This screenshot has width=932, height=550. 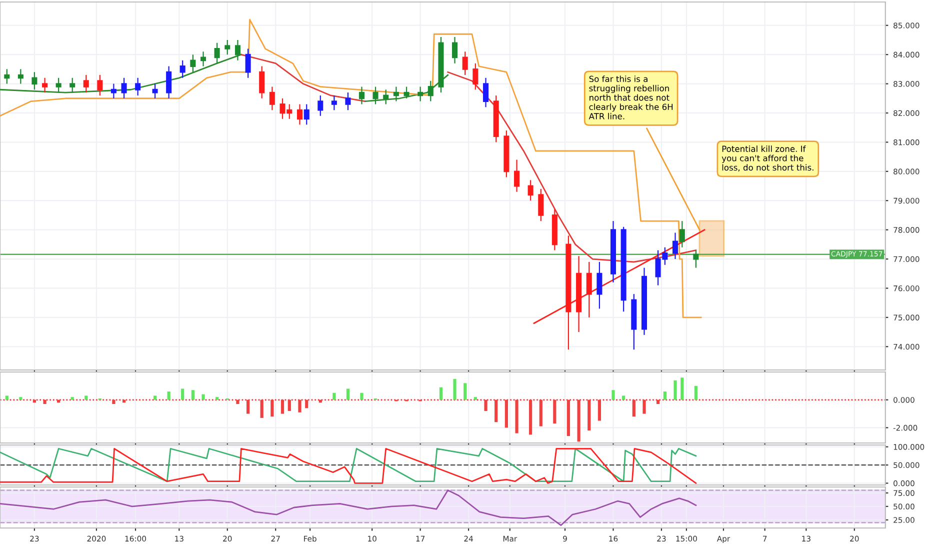 What do you see at coordinates (630, 98) in the screenshot?
I see `annotation: So far this is a struggling rebellion north that does not clearly break the 6H ATR line.` at bounding box center [630, 98].